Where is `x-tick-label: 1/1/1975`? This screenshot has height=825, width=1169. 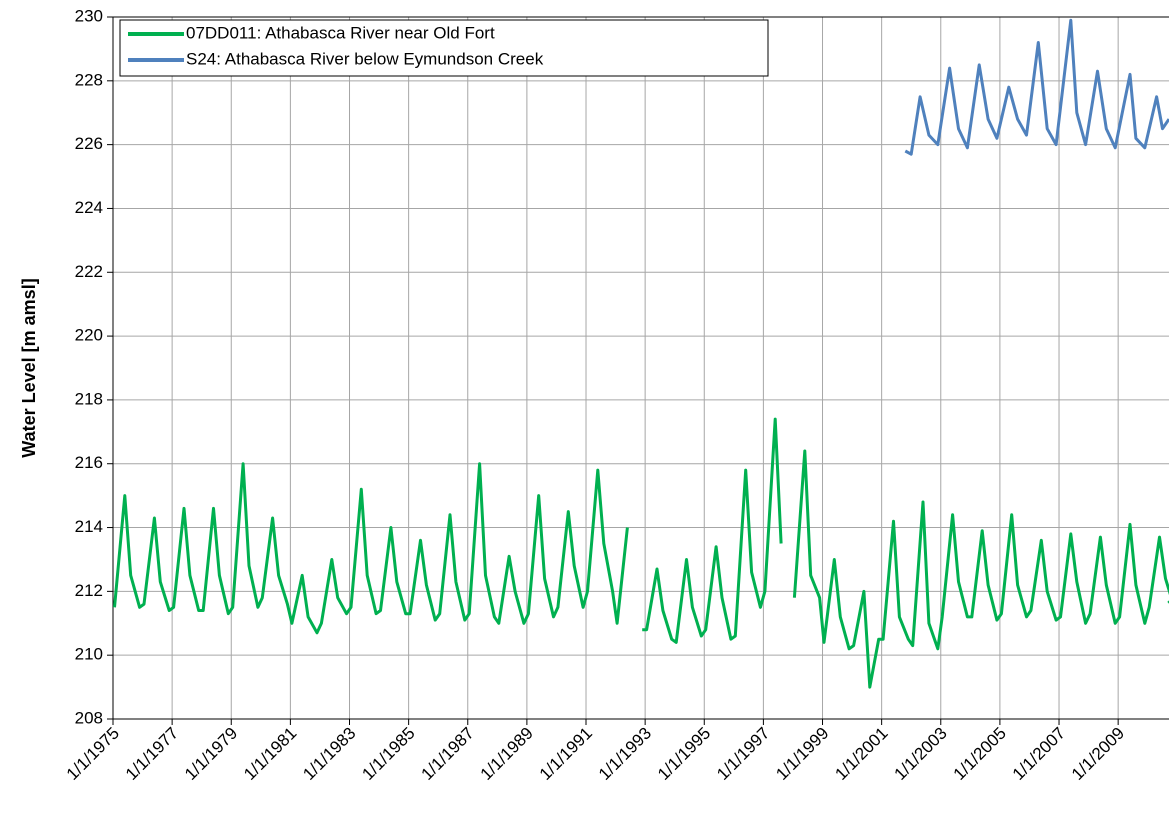 x-tick-label: 1/1/1975 is located at coordinates (93, 754).